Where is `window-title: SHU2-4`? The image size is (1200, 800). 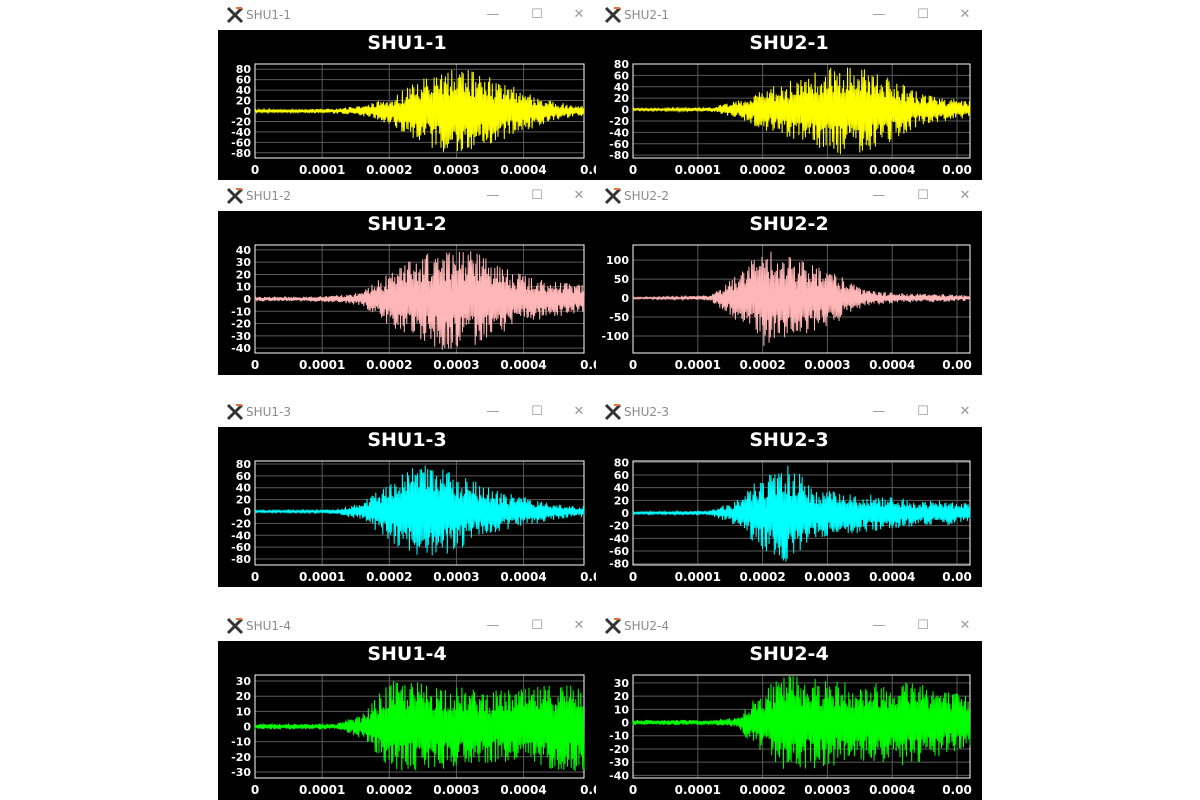
window-title: SHU2-4 is located at coordinates (647, 626).